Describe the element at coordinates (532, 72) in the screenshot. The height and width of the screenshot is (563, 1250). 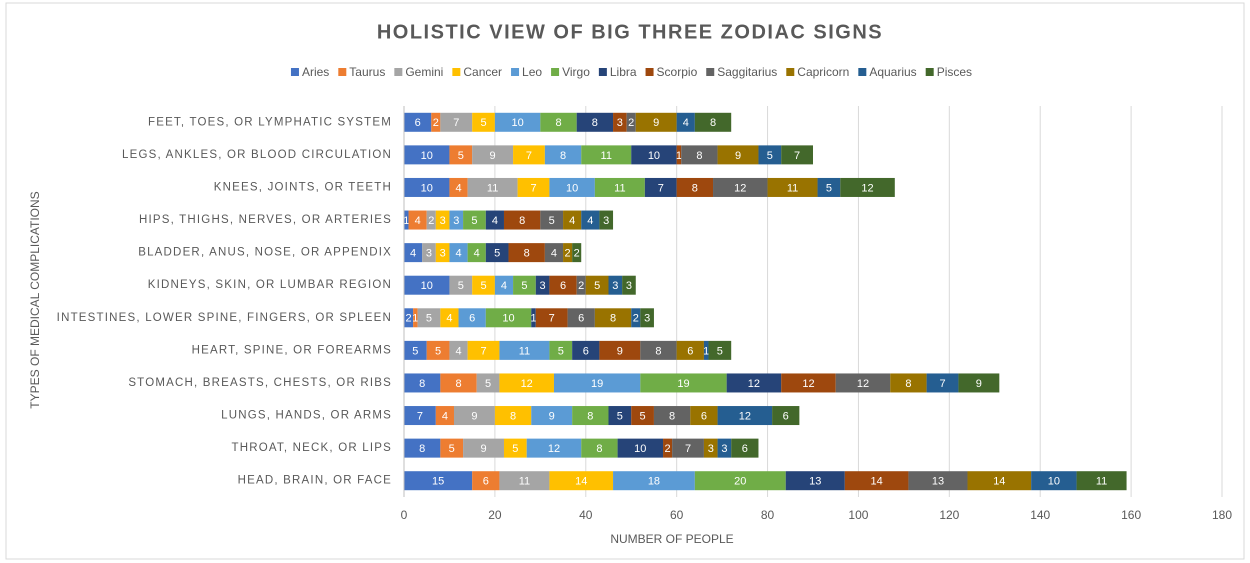
I see `legend-label: Leo` at that location.